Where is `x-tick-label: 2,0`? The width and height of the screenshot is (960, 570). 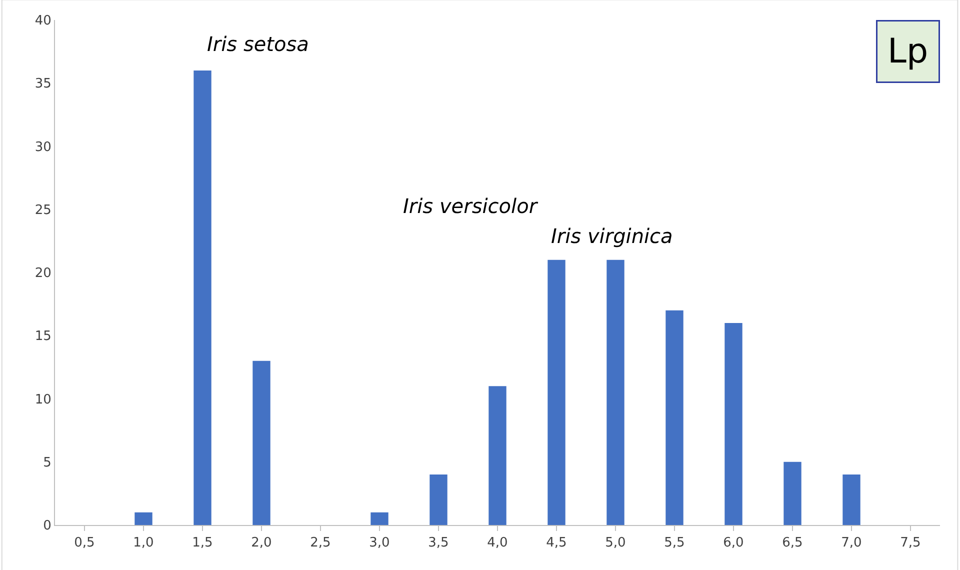 x-tick-label: 2,0 is located at coordinates (261, 543).